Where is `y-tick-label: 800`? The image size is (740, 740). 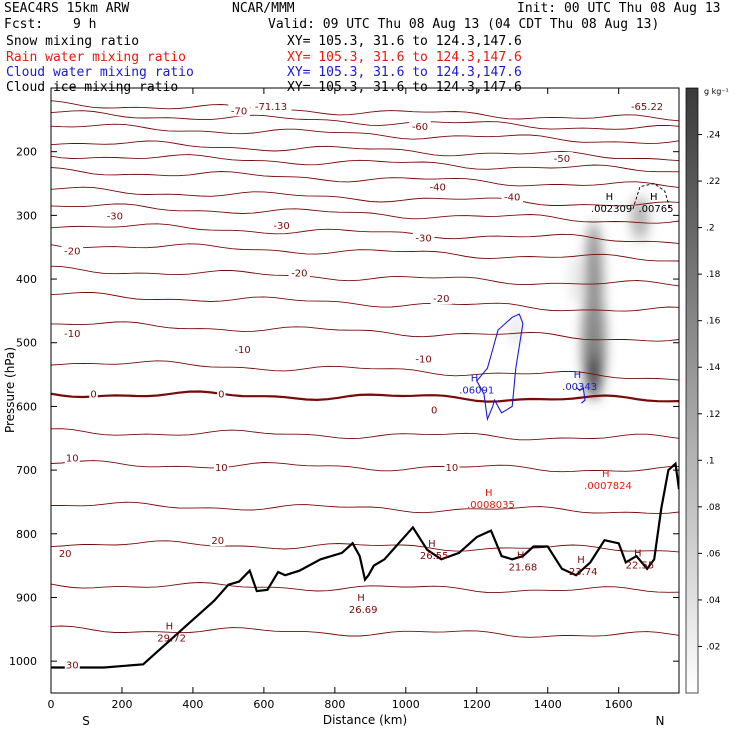
y-tick-label: 800 is located at coordinates (26, 534).